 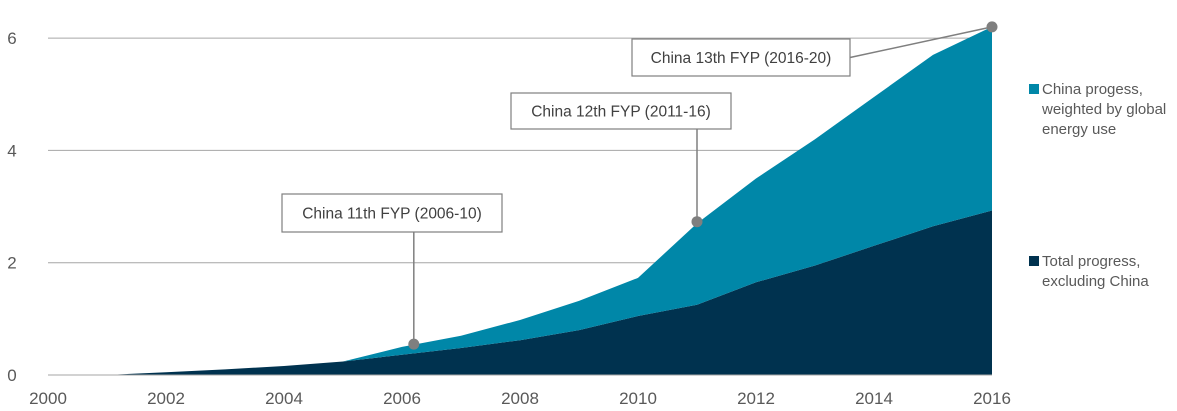 I want to click on x-tick-label: 2016, so click(x=992, y=398).